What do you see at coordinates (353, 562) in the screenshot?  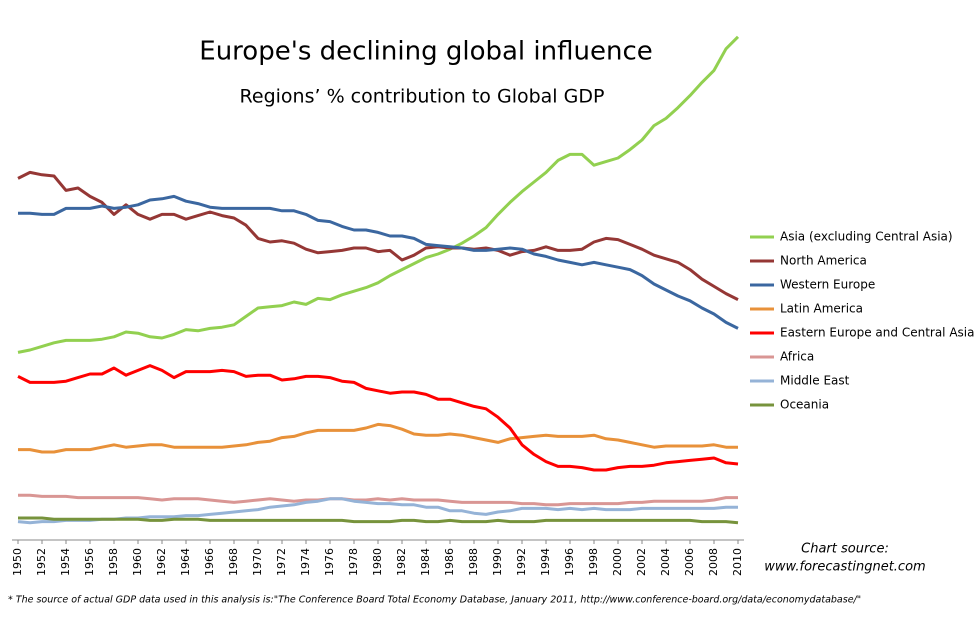 I see `x-tick-label: 1978` at bounding box center [353, 562].